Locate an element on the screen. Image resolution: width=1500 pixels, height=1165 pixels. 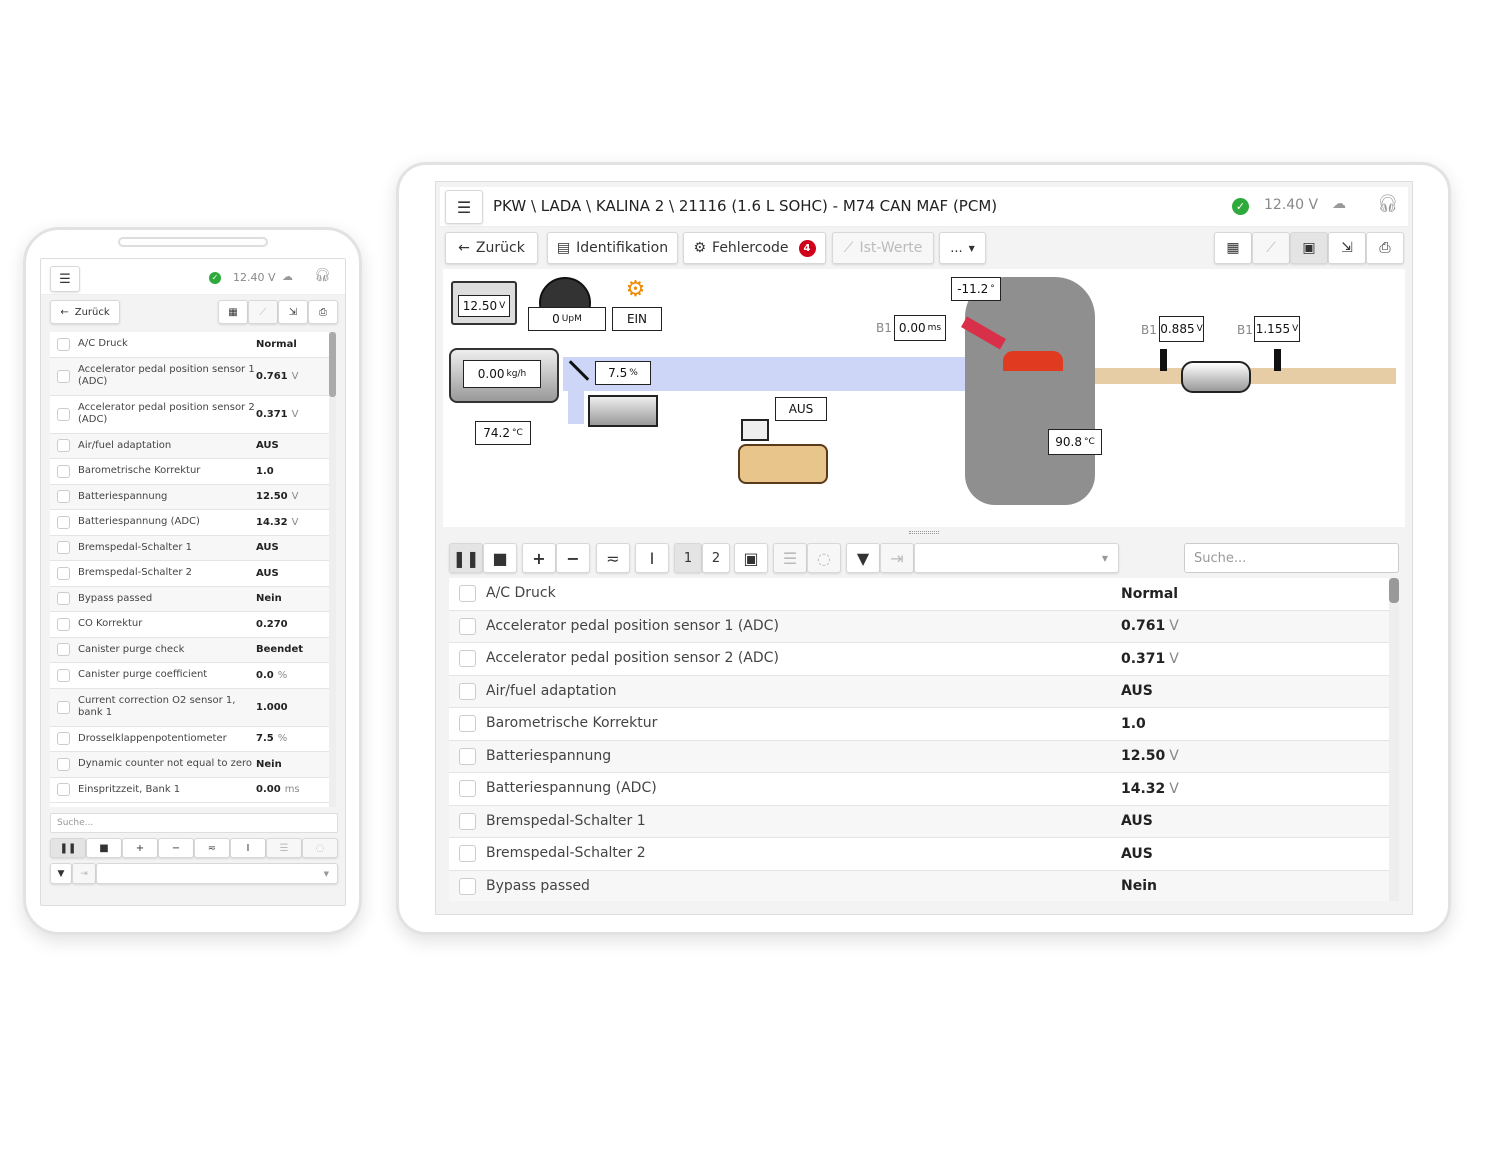
page-2-button: 2 is located at coordinates (716, 558).